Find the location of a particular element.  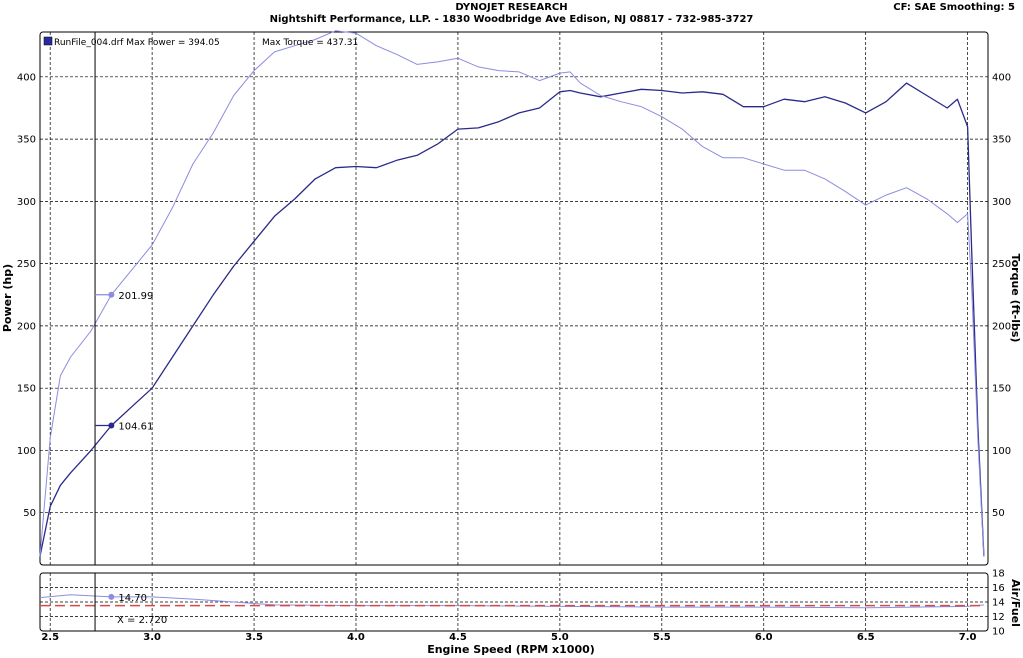

cursor-layer: 201.99 104.61 14.70 X = 2.720 is located at coordinates (130, 331).